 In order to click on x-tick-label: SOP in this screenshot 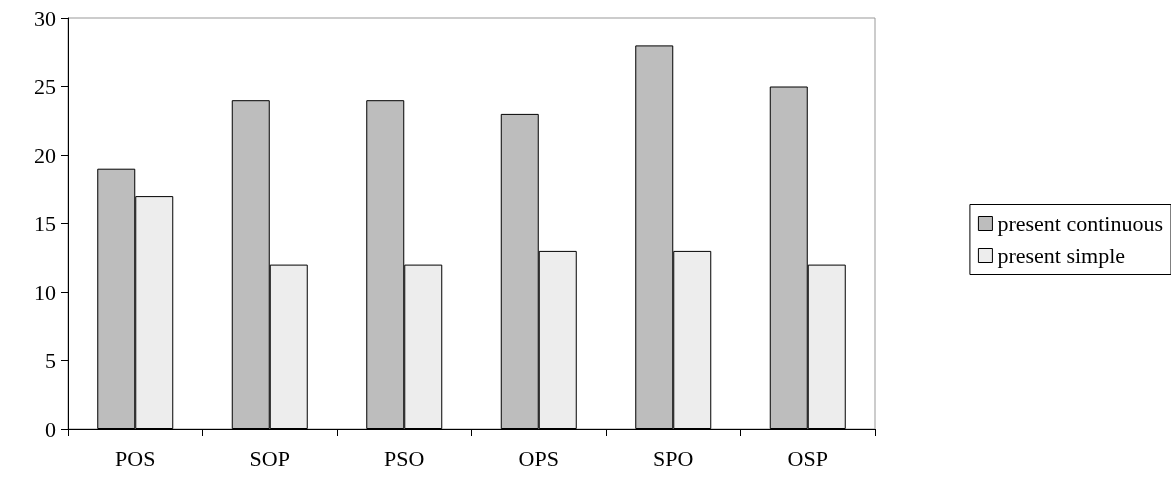, I will do `click(269, 458)`.